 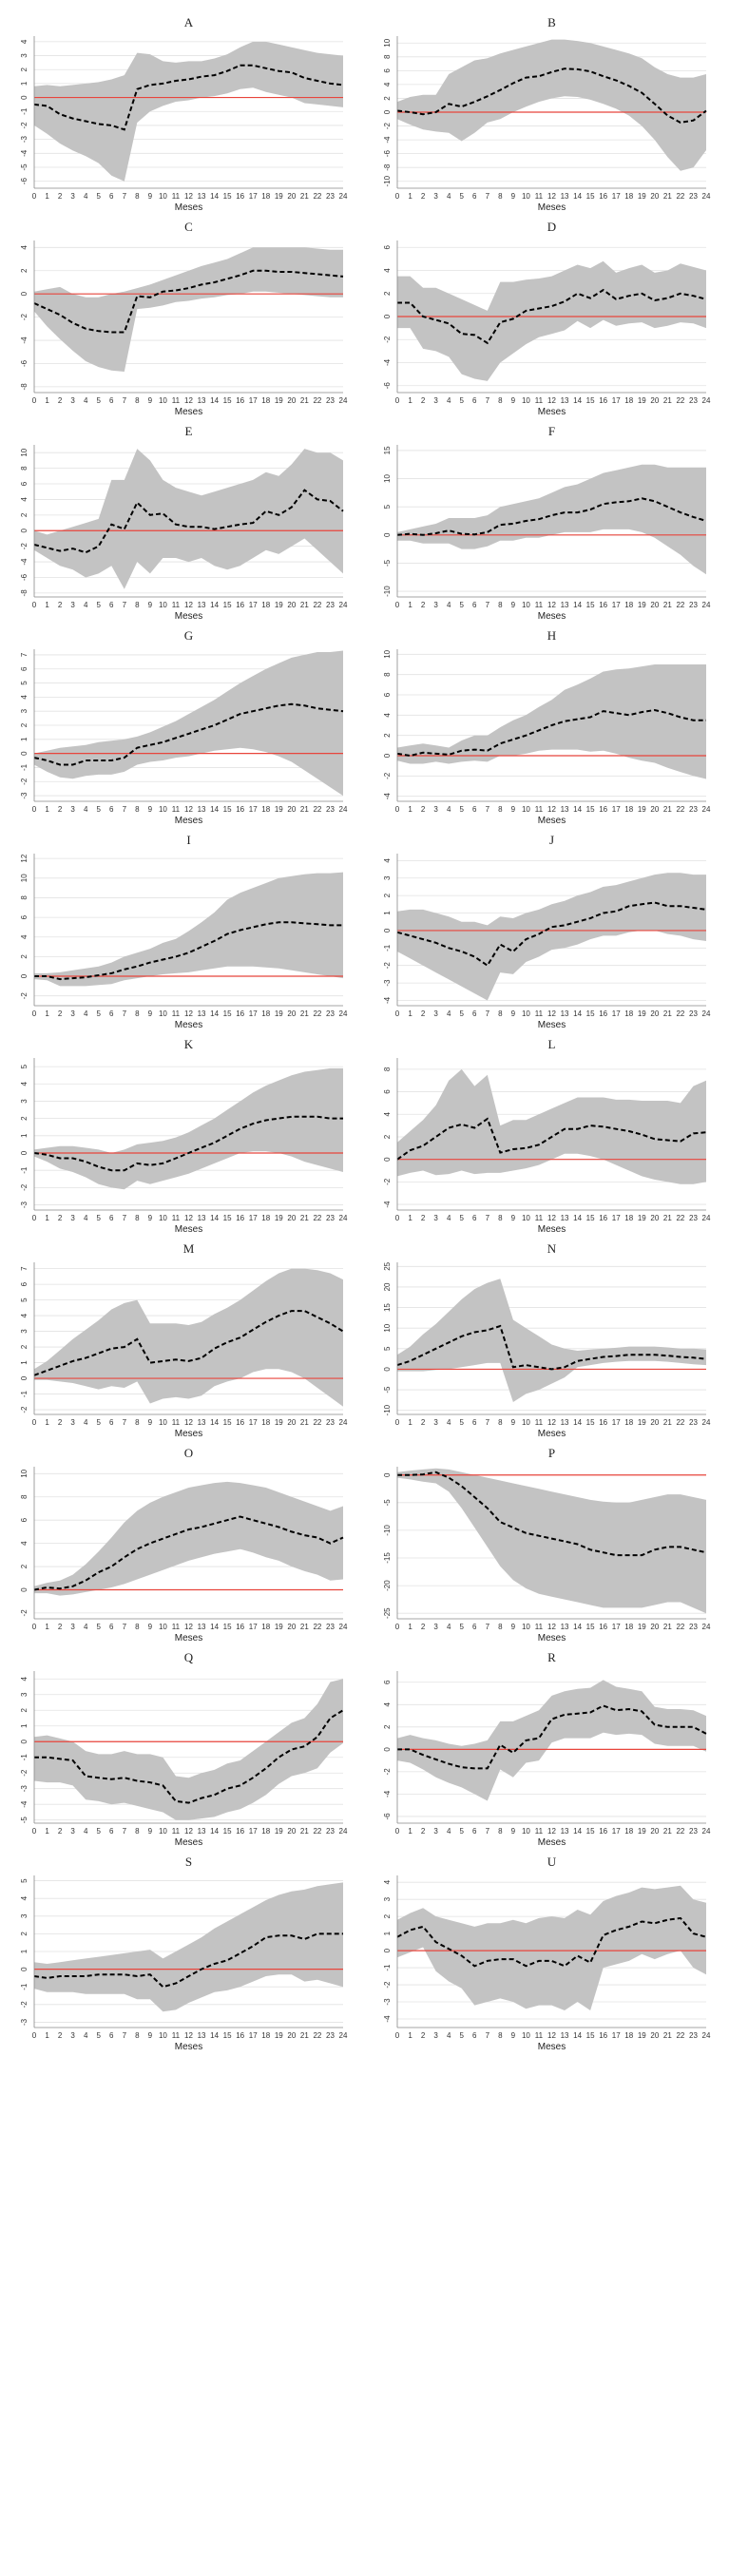 I want to click on y-tick-label: -10, so click(x=387, y=180).